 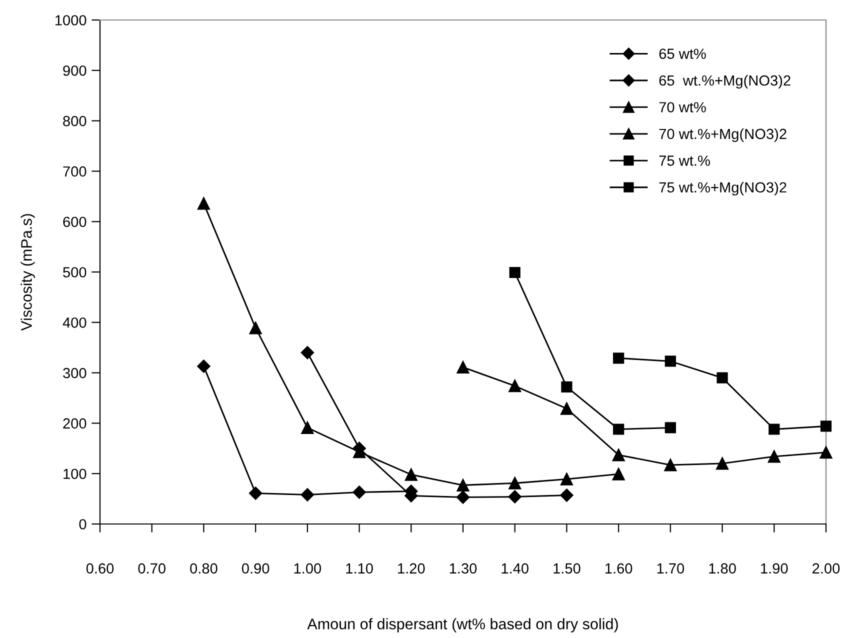 I want to click on x-tick-label: 1.00, so click(x=308, y=568).